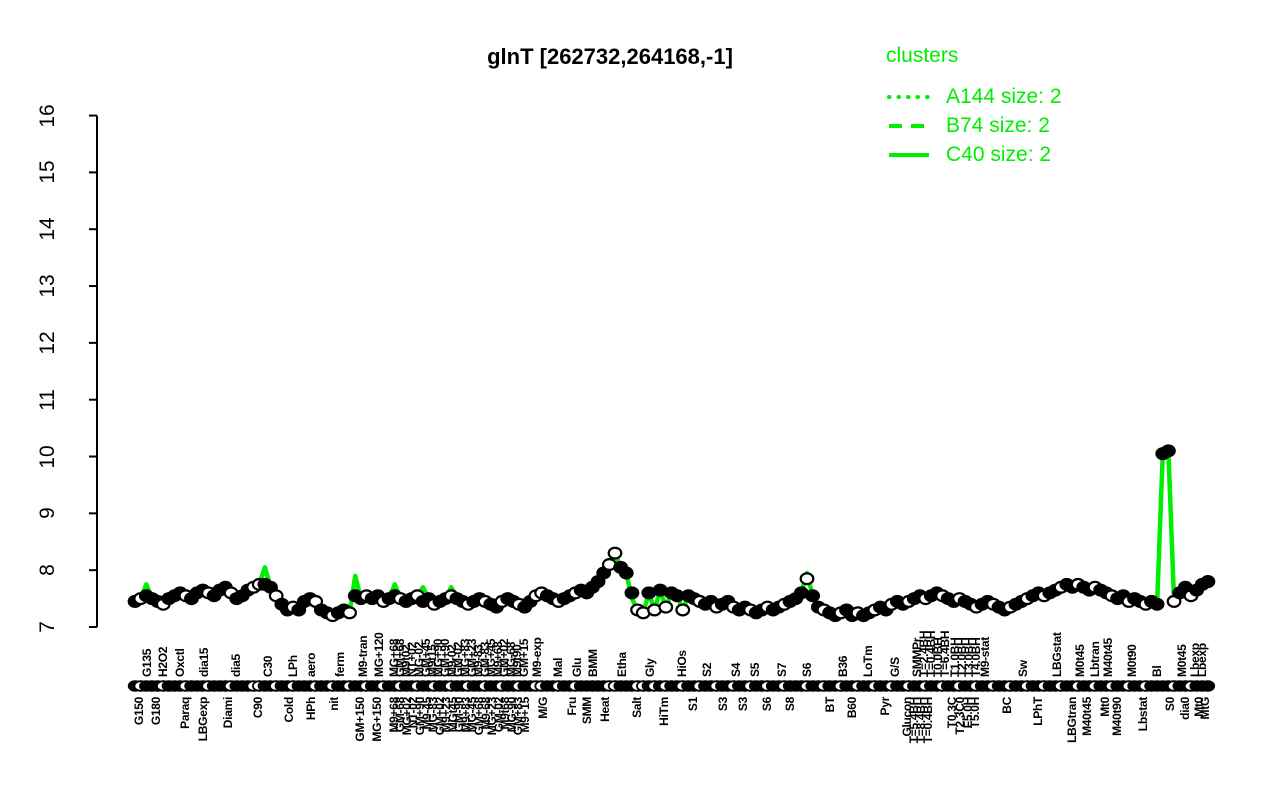 Image resolution: width=1280 pixels, height=800 pixels. I want to click on y-tick-label: 12, so click(47, 343).